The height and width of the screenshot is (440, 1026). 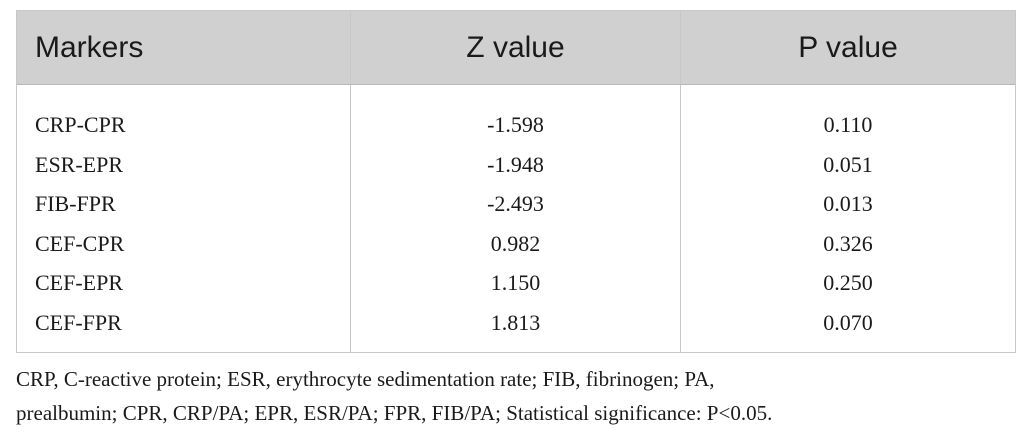 I want to click on p-value-cell: 0.250, so click(x=848, y=283).